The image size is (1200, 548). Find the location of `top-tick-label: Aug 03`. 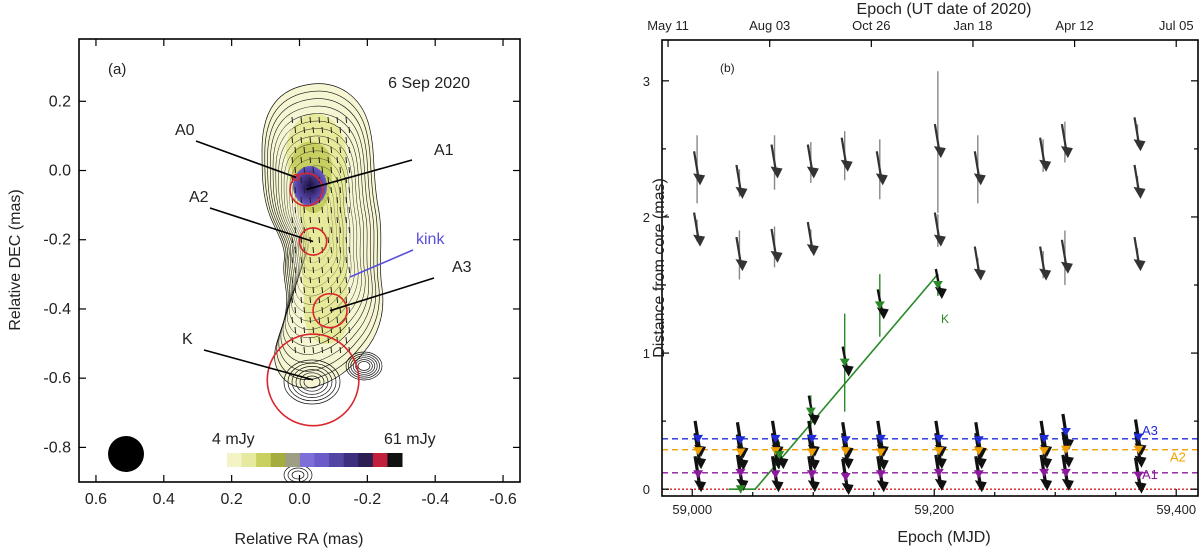

top-tick-label: Aug 03 is located at coordinates (769, 25).